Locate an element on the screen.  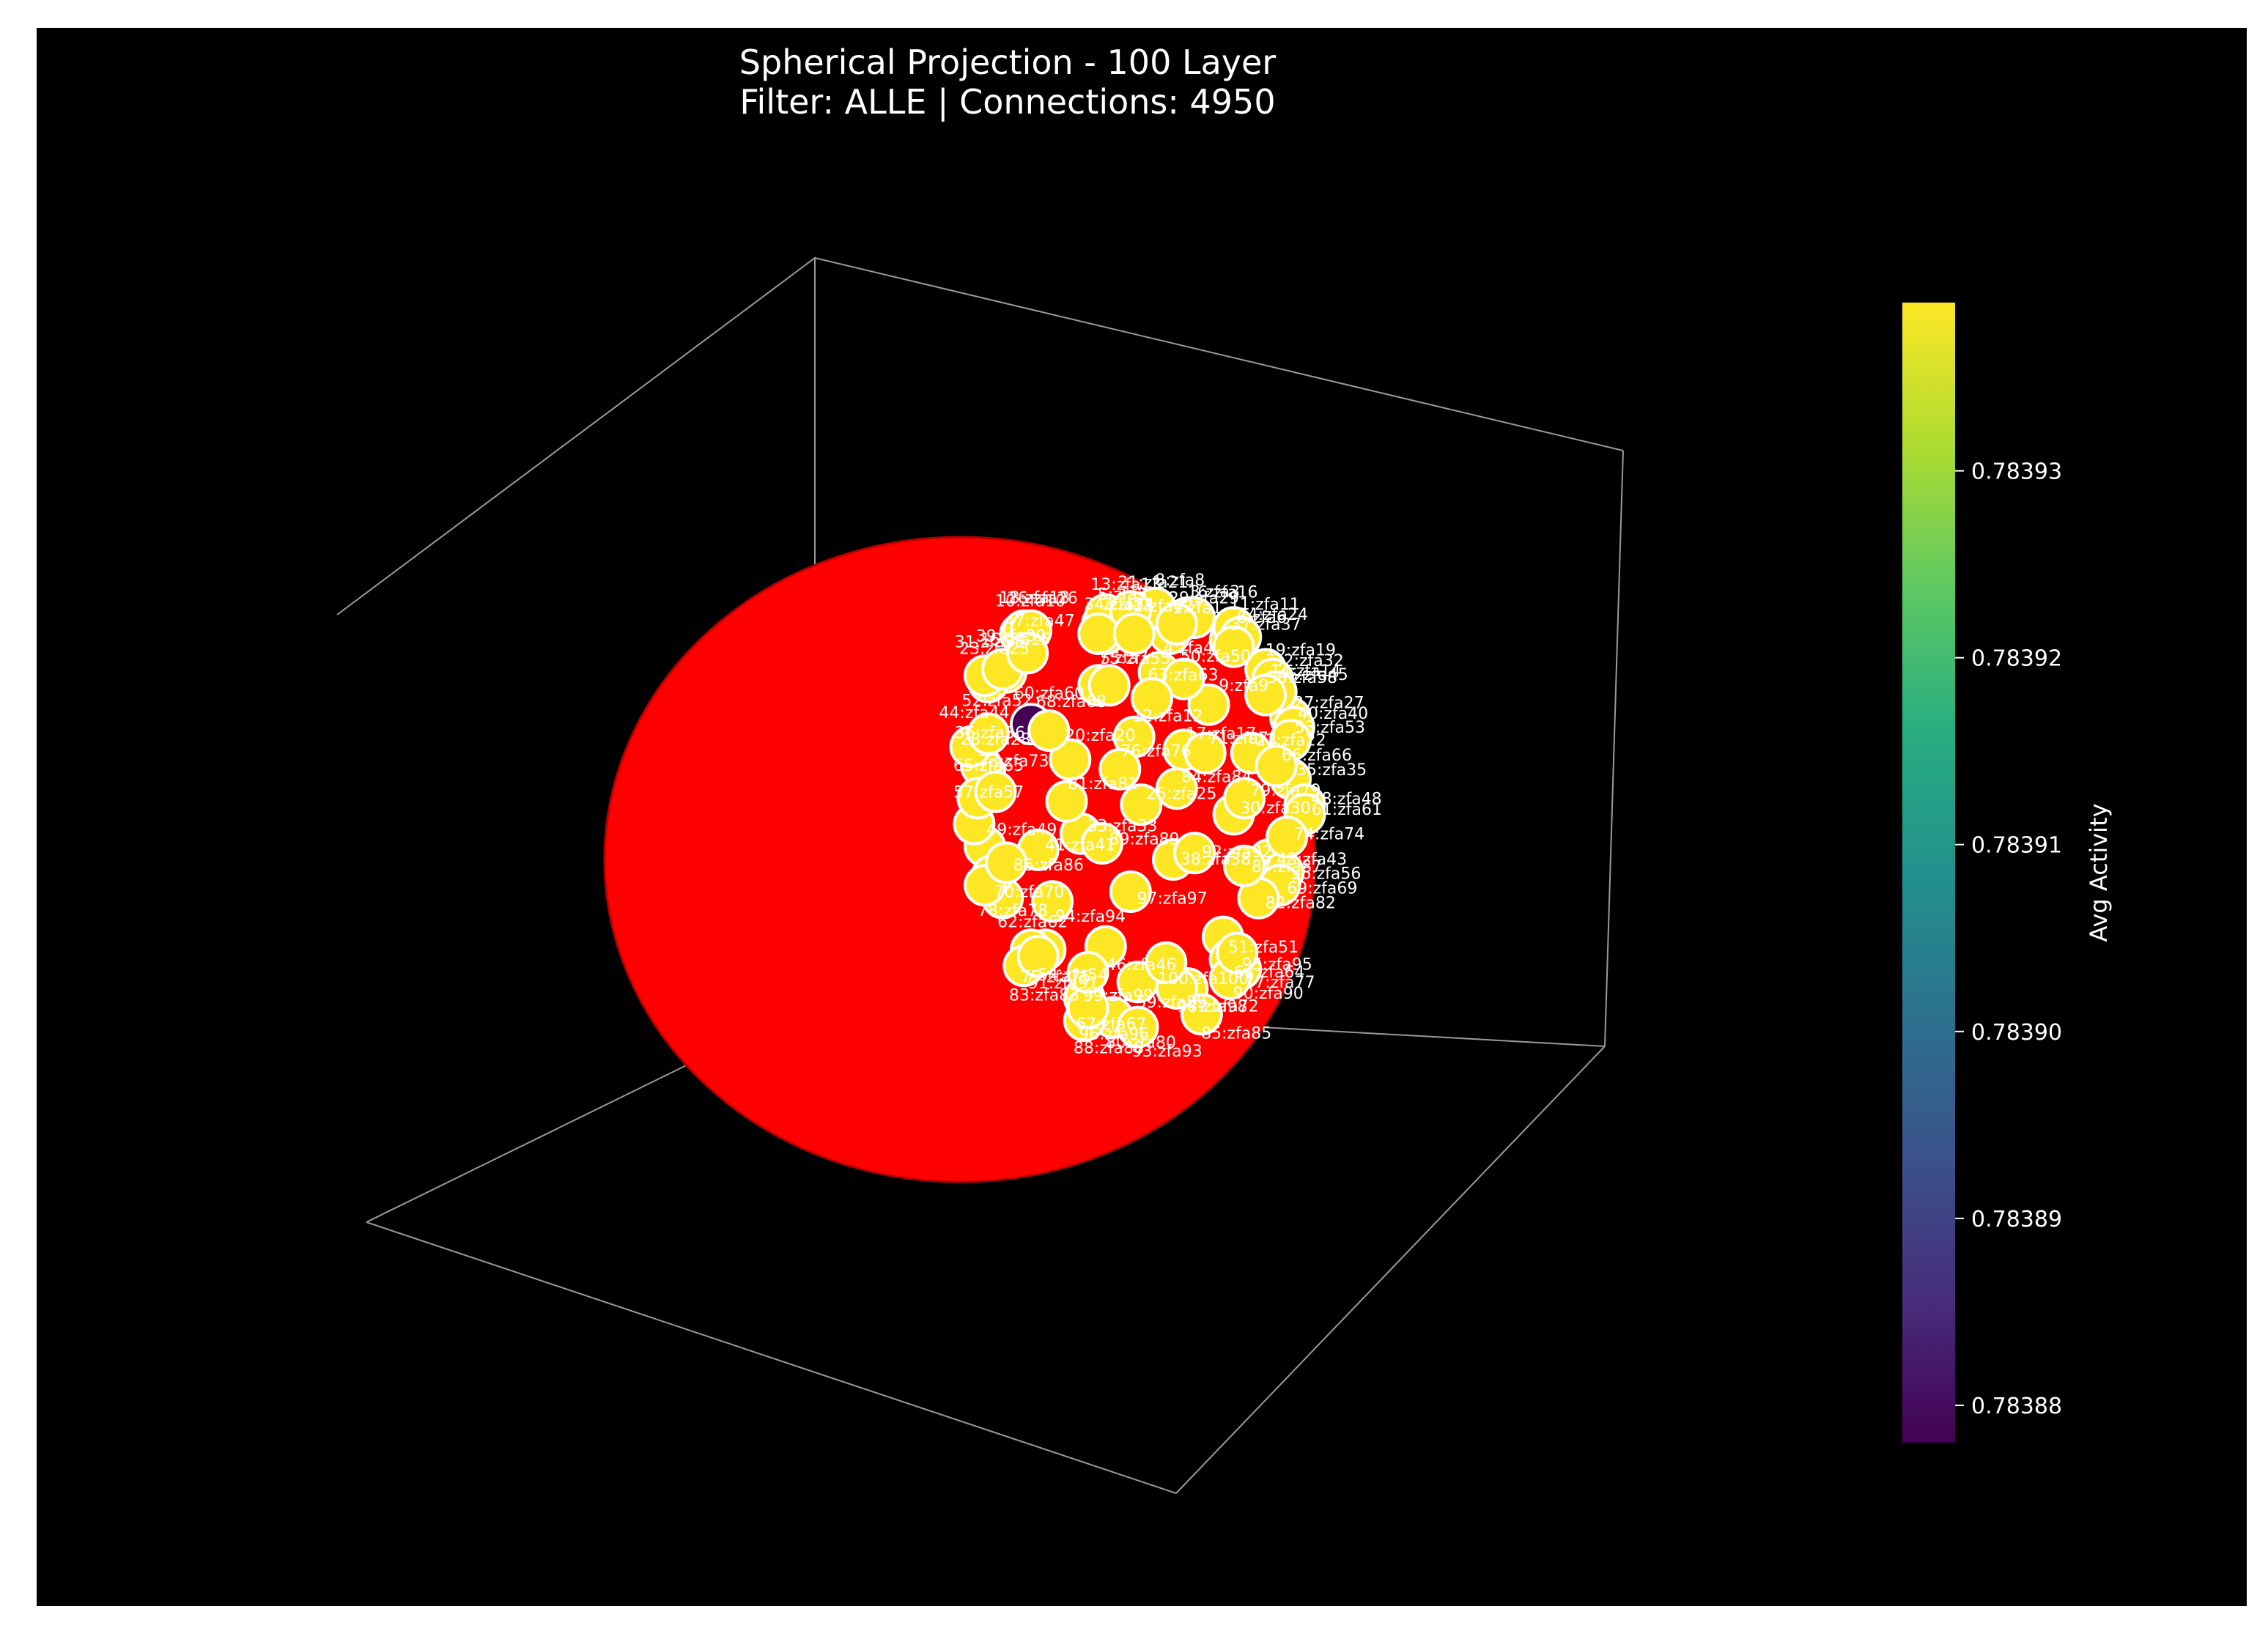
node-label: 63:zfa63 is located at coordinates (1183, 676).